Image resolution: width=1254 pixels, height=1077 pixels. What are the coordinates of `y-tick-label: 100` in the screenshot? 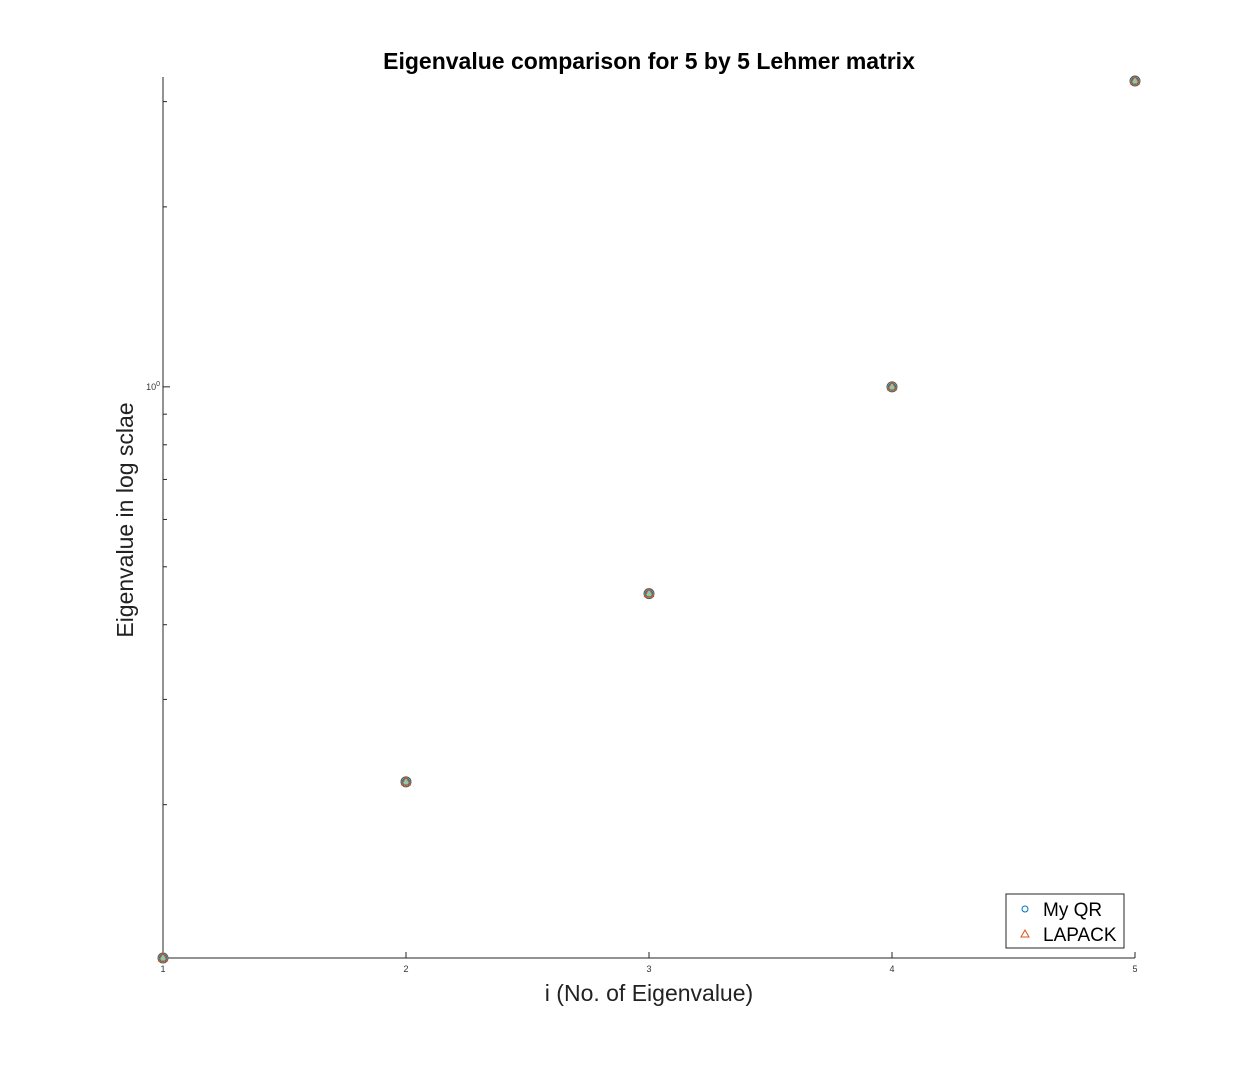 It's located at (153, 386).